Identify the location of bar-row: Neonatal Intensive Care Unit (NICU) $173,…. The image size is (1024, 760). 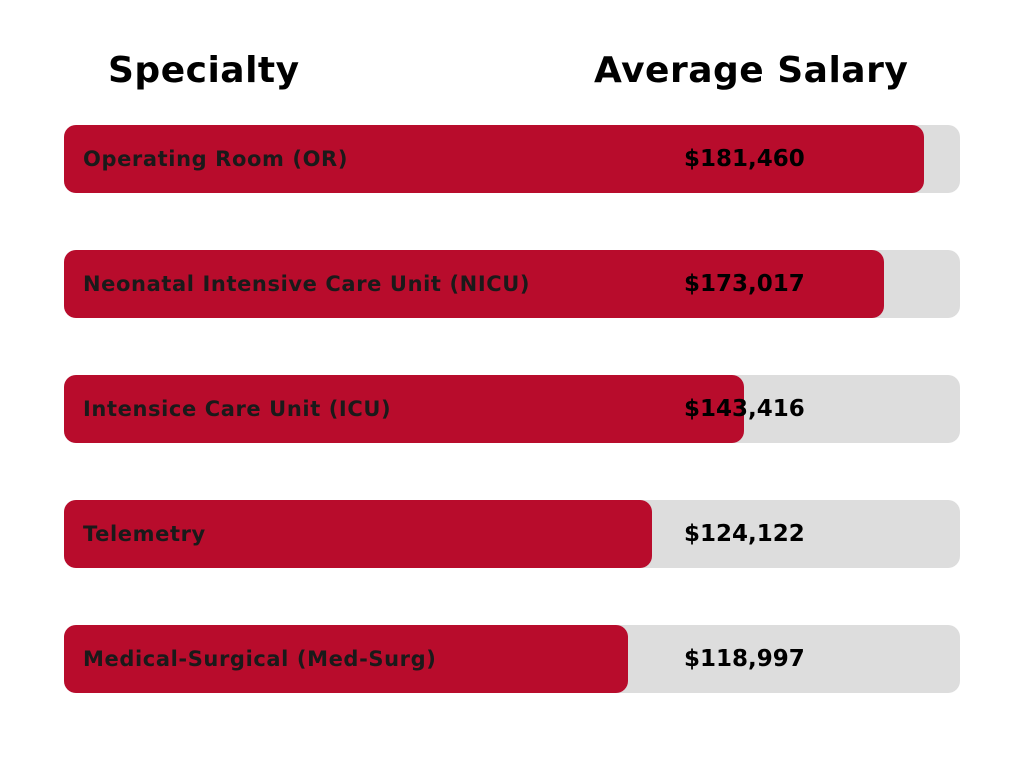
(512, 284).